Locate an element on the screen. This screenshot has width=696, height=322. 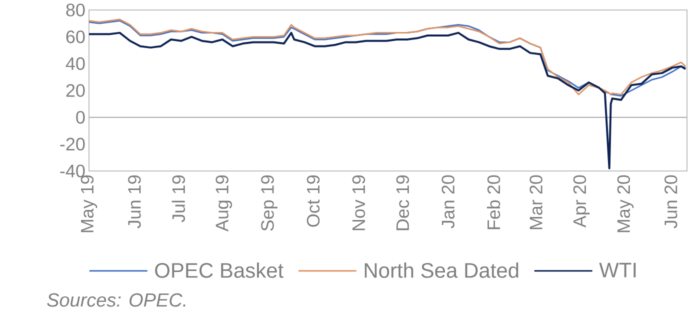
y-tick-label: -40 is located at coordinates (72, 171).